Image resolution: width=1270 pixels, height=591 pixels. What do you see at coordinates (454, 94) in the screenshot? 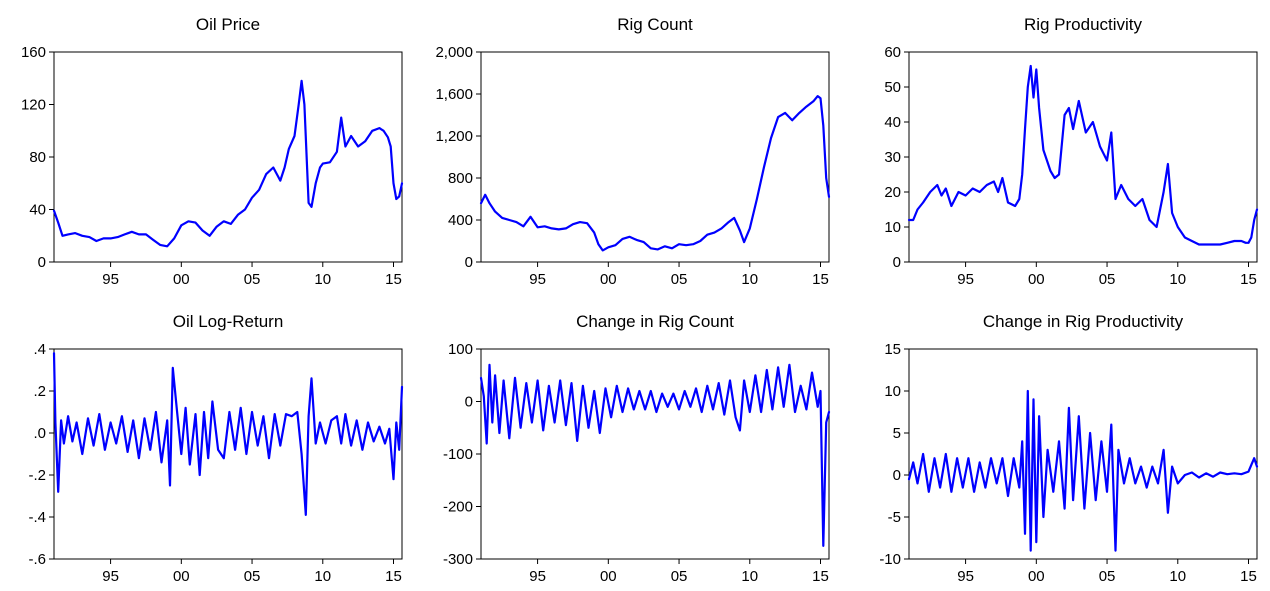
I see `y-tick-label: 1,600` at bounding box center [454, 94].